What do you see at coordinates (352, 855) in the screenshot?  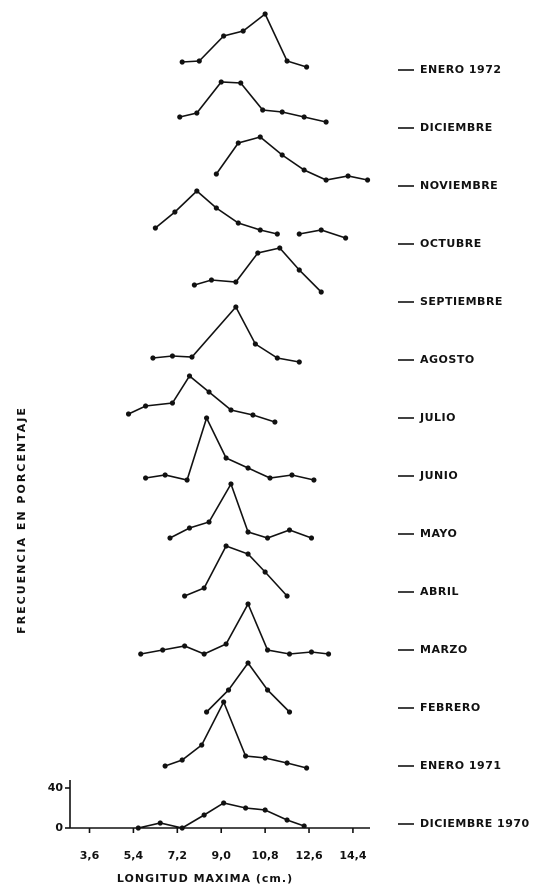 I see `x-tick-label: 14,4` at bounding box center [352, 855].